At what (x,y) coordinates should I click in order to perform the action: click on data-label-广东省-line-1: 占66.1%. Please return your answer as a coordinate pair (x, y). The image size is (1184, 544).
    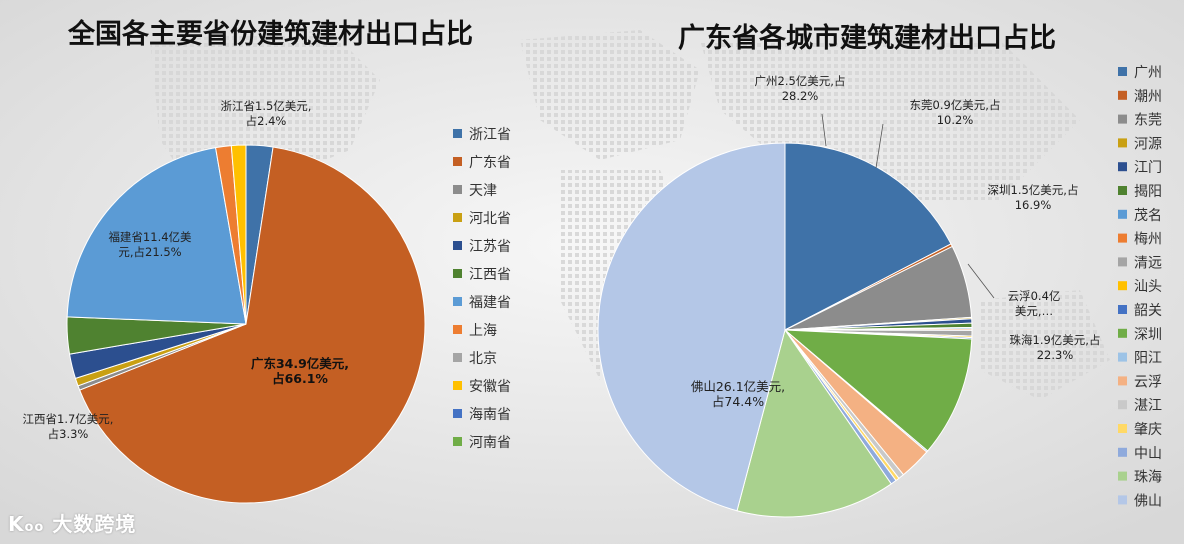
    Looking at the image, I should click on (300, 378).